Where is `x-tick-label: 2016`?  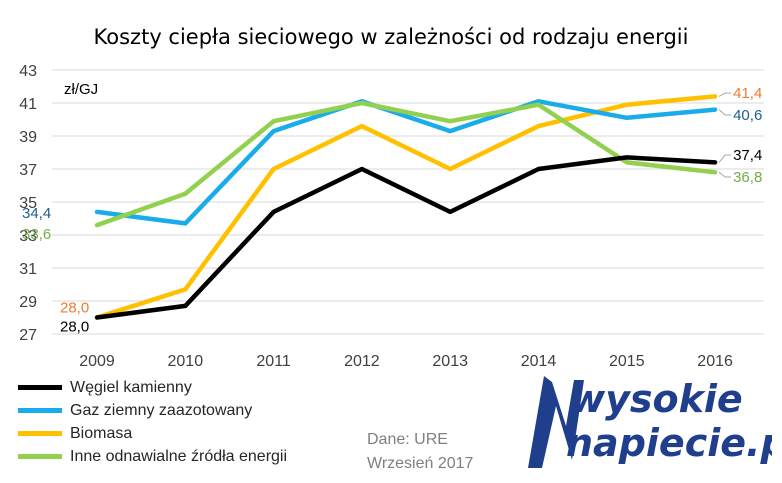
x-tick-label: 2016 is located at coordinates (715, 361).